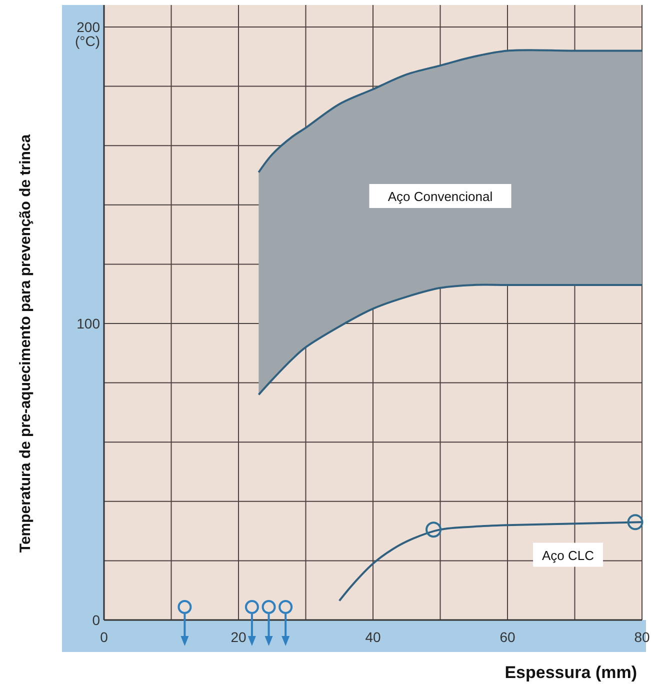 This screenshot has height=686, width=651. I want to click on x-tick-label: 40, so click(373, 637).